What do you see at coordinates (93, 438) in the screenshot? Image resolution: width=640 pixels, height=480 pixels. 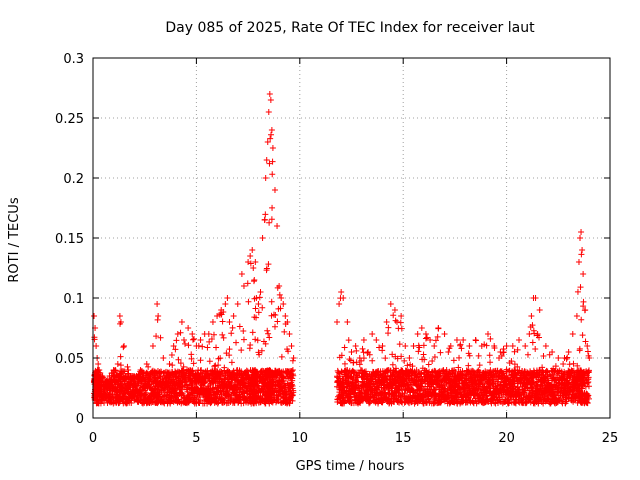 I see `x-tick-label: 0` at bounding box center [93, 438].